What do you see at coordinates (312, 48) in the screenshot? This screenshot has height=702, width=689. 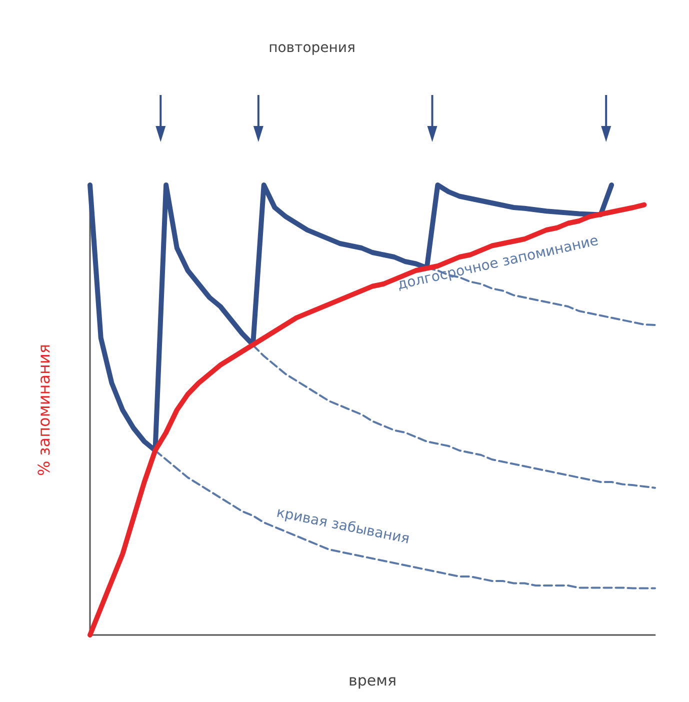 I see `text: повторения` at bounding box center [312, 48].